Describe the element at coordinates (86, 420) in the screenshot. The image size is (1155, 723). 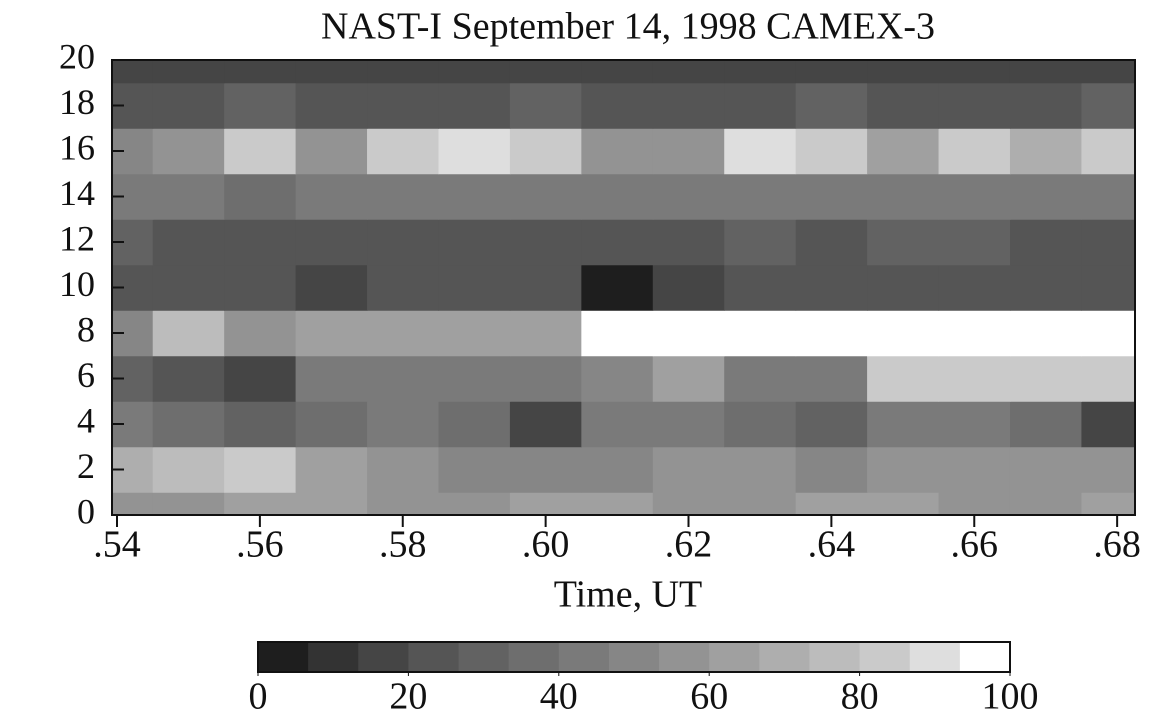
I see `y-tick-label: 4` at that location.